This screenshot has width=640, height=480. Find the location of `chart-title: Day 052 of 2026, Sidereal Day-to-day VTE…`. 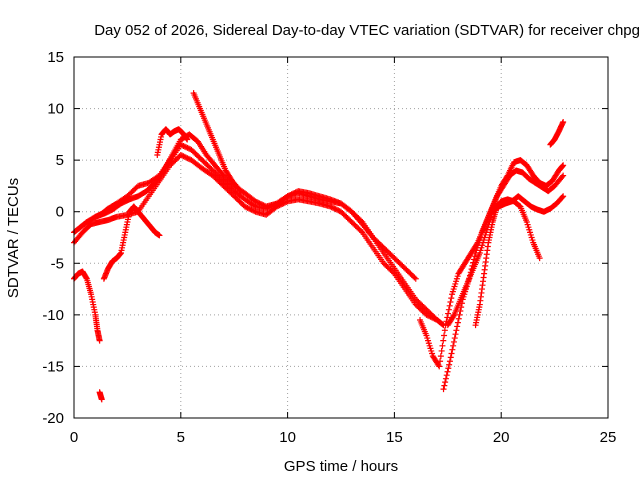

chart-title: Day 052 of 2026, Sidereal Day-to-day VTE… is located at coordinates (367, 30).